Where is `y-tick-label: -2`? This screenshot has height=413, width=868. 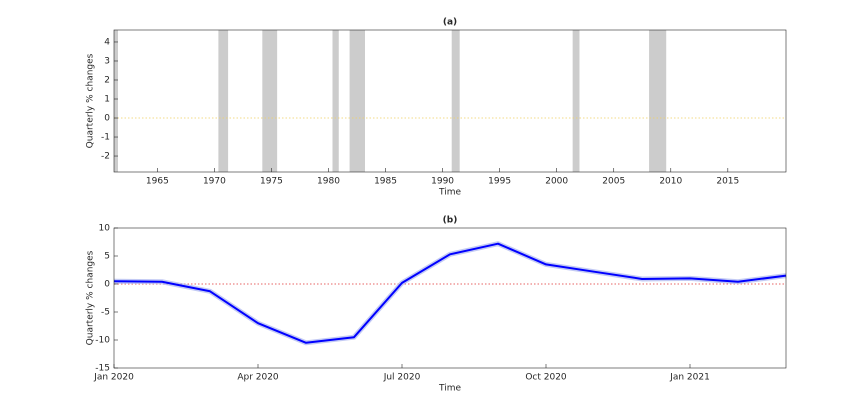
y-tick-label: -2 is located at coordinates (105, 157).